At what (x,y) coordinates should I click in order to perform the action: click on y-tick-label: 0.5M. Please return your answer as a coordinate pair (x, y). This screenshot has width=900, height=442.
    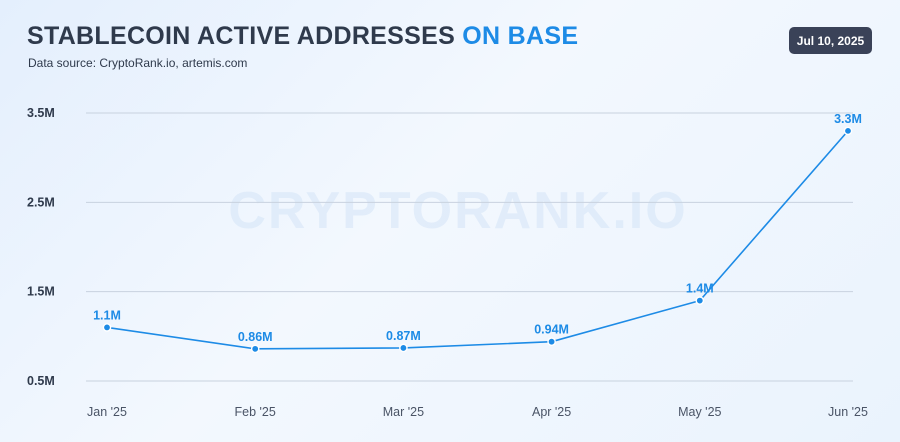
    Looking at the image, I should click on (41, 381).